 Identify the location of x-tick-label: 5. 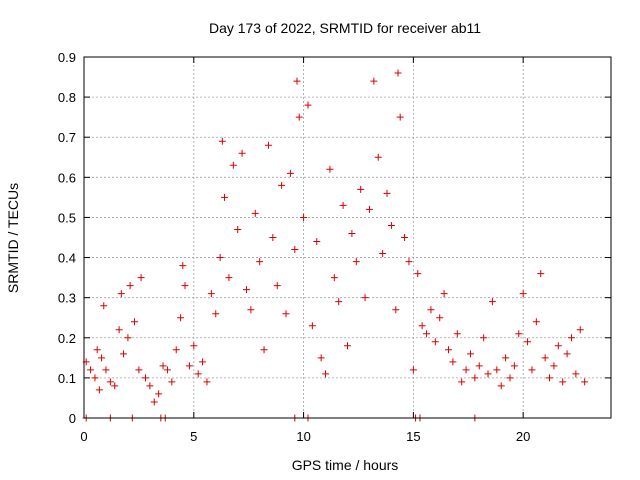
(193, 436).